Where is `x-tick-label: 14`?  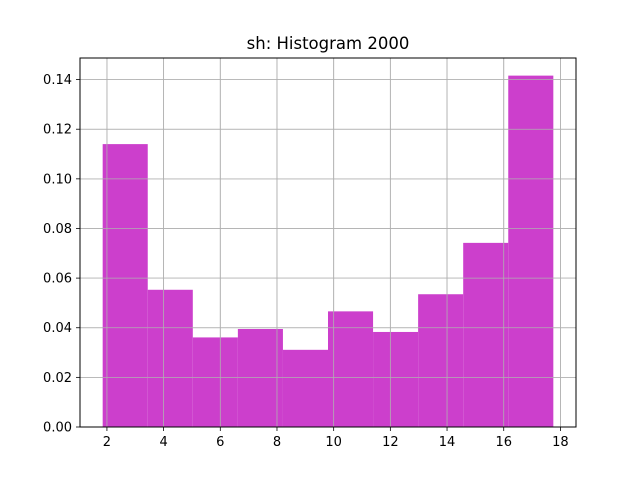 x-tick-label: 14 is located at coordinates (447, 442).